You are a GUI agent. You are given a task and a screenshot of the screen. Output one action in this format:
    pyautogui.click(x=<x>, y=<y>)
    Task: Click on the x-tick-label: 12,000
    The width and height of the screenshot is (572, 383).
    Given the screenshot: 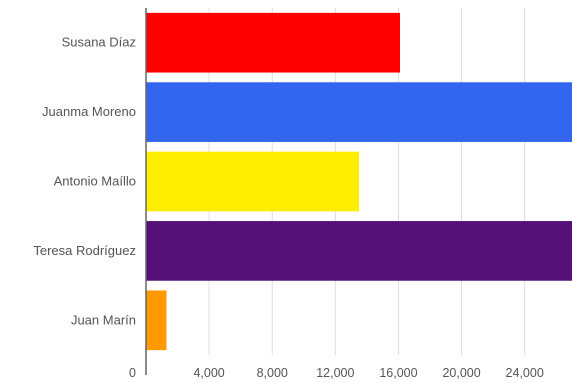 What is the action you would take?
    pyautogui.click(x=335, y=373)
    